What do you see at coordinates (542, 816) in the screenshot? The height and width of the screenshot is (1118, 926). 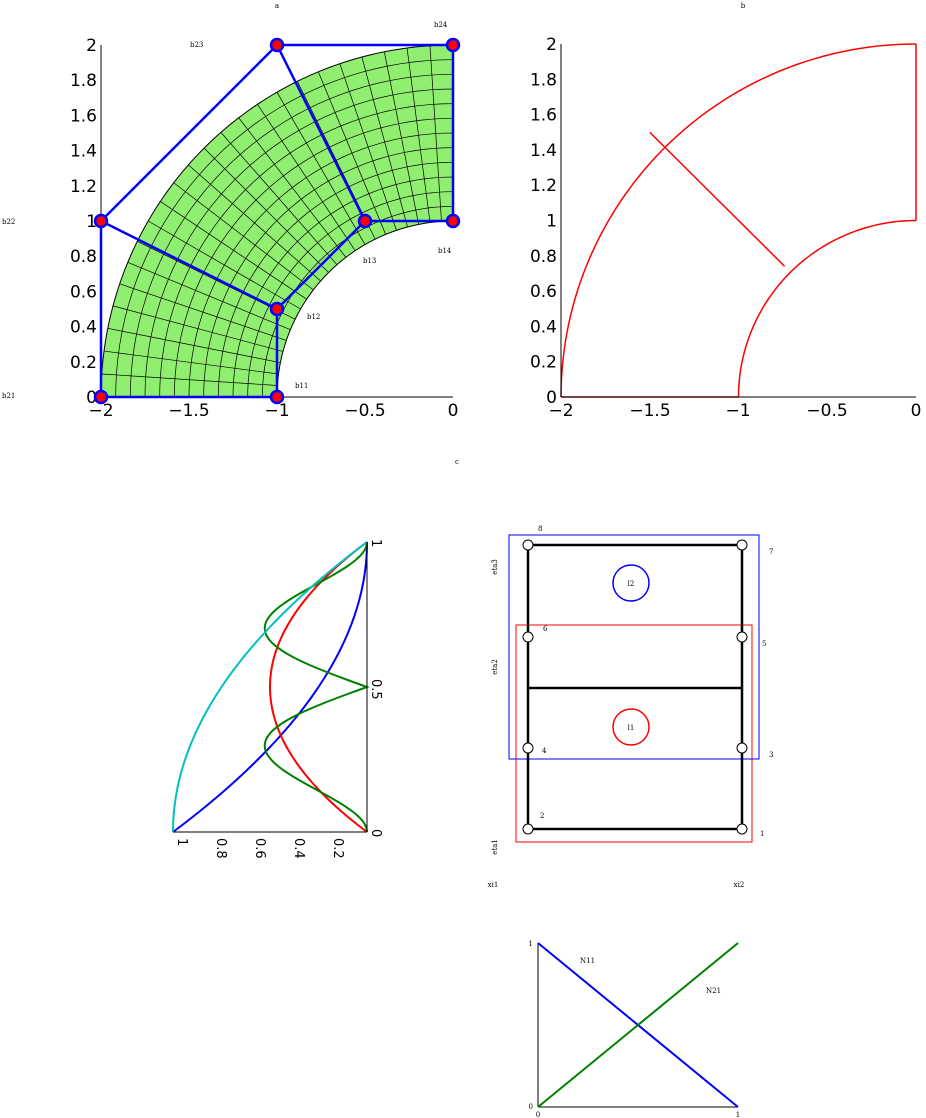 I see `node-label: 2` at bounding box center [542, 816].